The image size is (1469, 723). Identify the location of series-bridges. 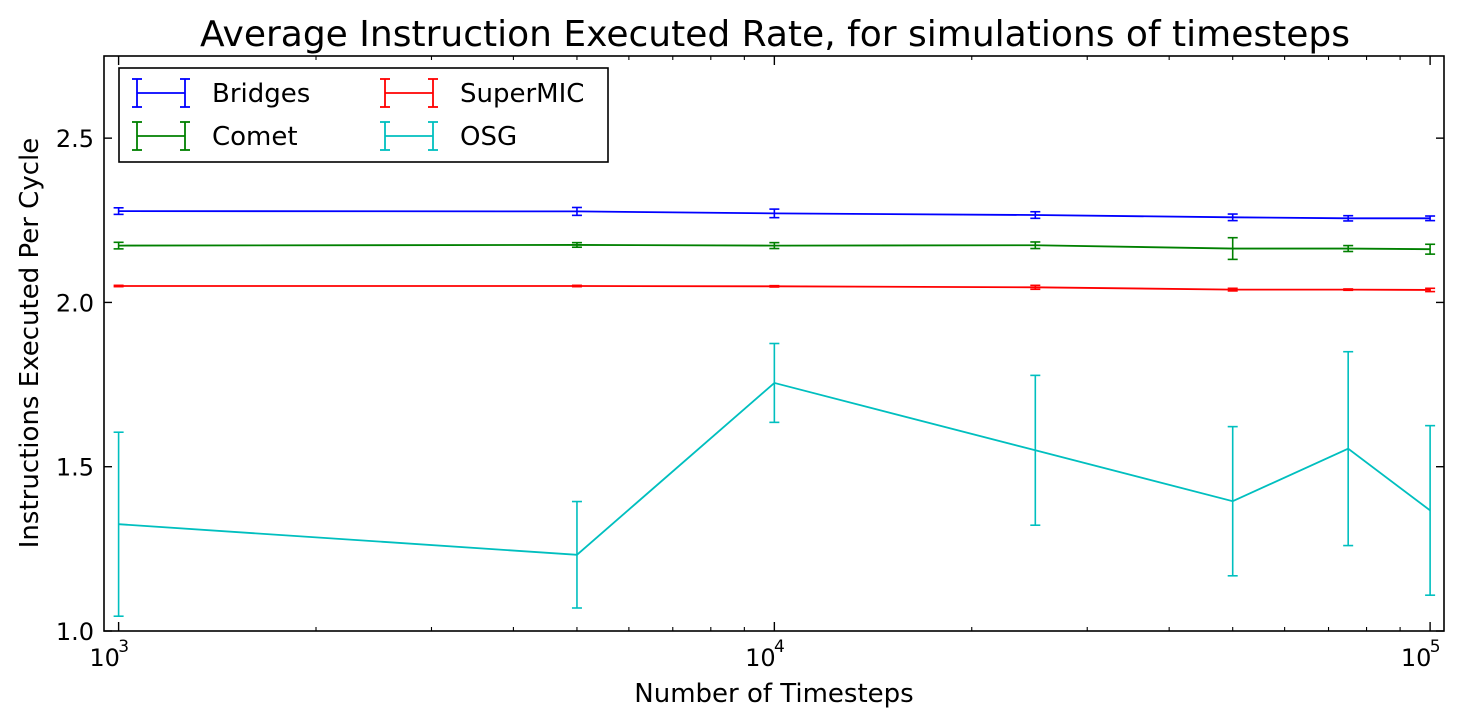
(774, 214).